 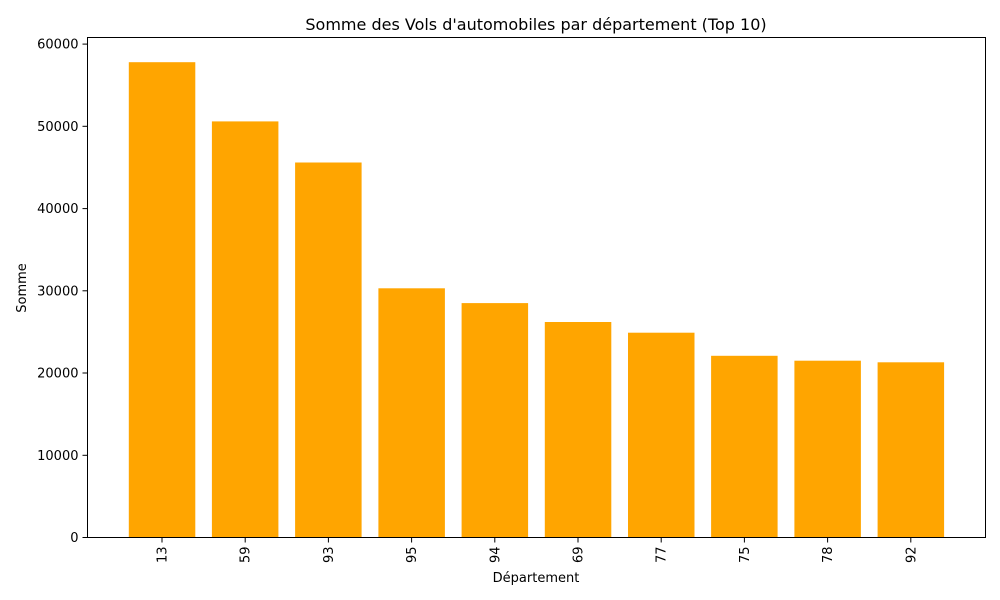 I want to click on x-axis-ticks: 13 59 93 95 94 69 77 75 78 92, so click(x=537, y=550).